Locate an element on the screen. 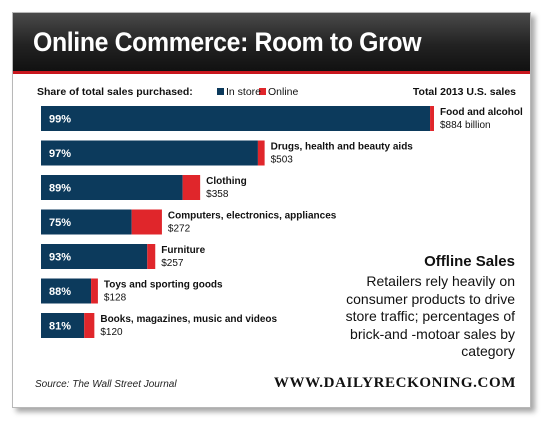 This screenshot has height=423, width=550. total-sales-label: $358 is located at coordinates (217, 194).